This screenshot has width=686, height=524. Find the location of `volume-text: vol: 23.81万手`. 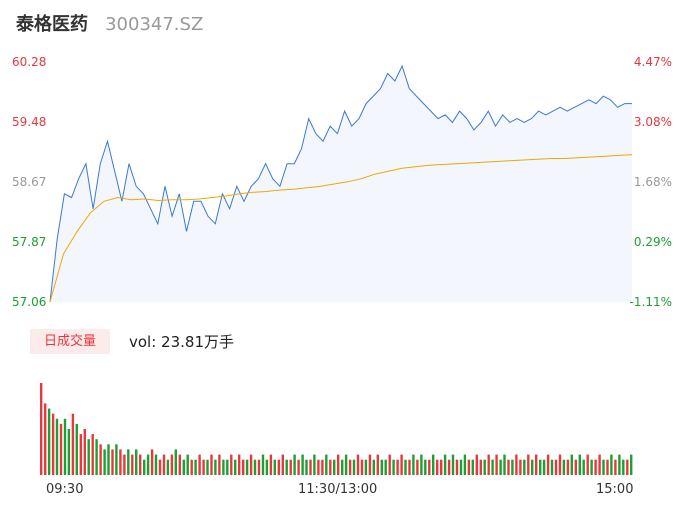

volume-text: vol: 23.81万手 is located at coordinates (181, 342).